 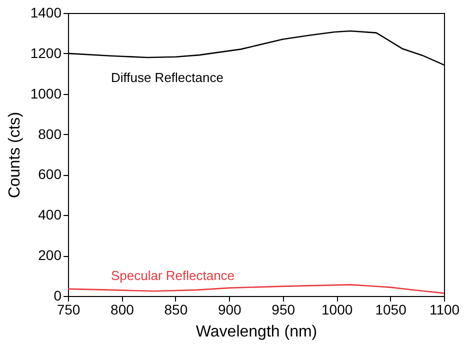 What do you see at coordinates (46, 12) in the screenshot?
I see `y-tick-label: 1400` at bounding box center [46, 12].